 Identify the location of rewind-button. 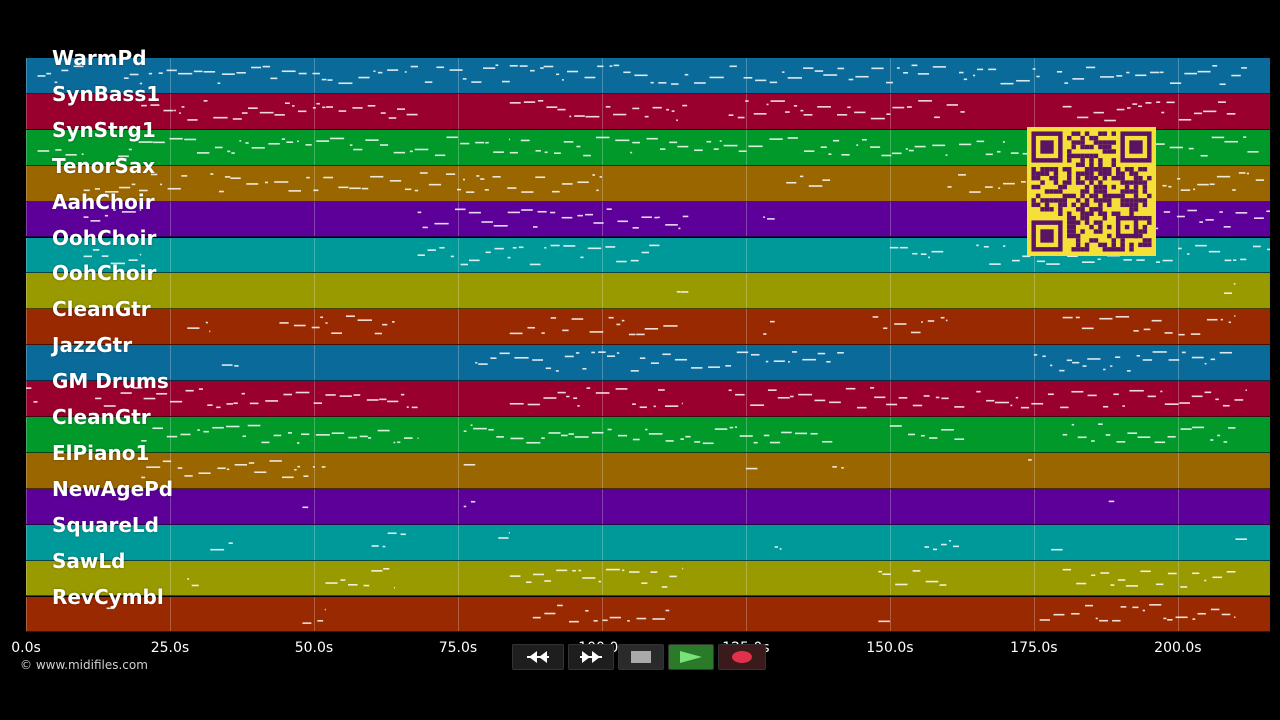
(538, 657).